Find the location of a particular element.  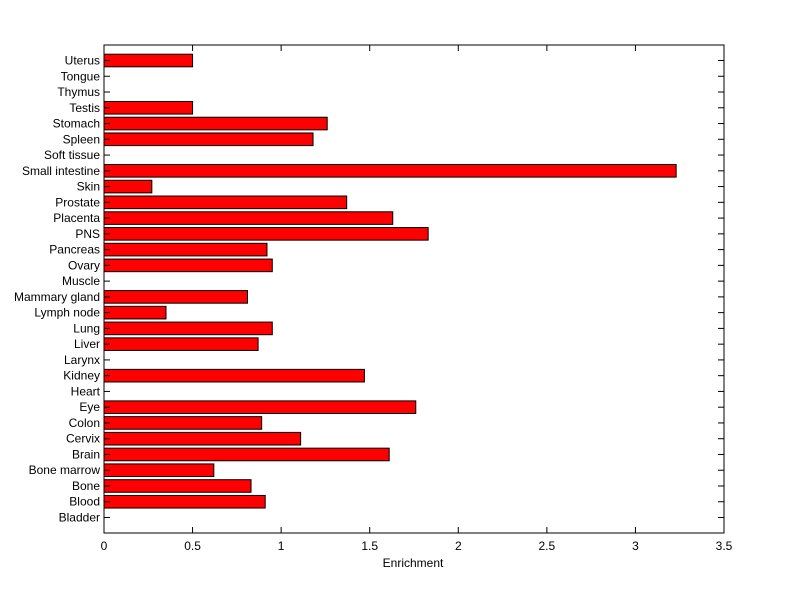

y-tick-label: Placenta is located at coordinates (76, 218).